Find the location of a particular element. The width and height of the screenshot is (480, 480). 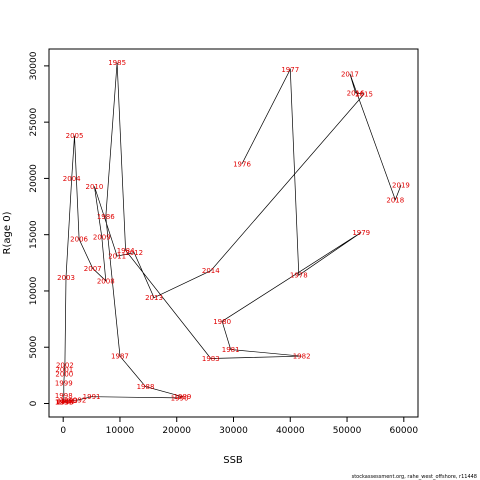

year-label: 1999 is located at coordinates (64, 384).